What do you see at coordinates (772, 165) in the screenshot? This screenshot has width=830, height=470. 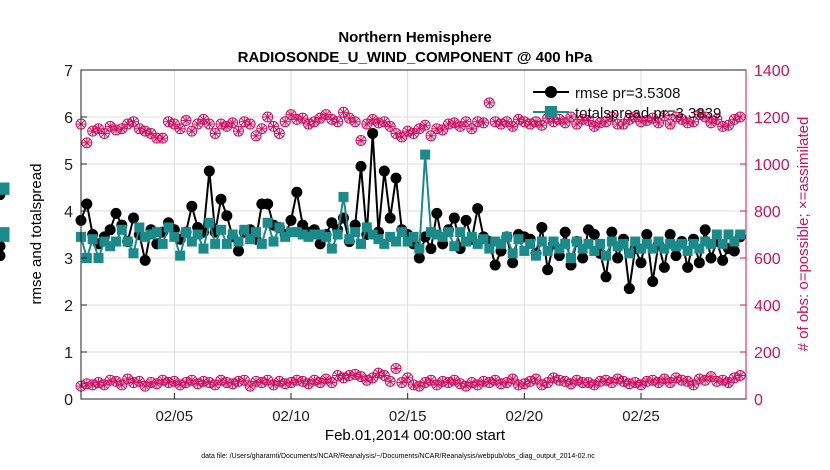 I see `y2-tick-label: 1000` at bounding box center [772, 165].